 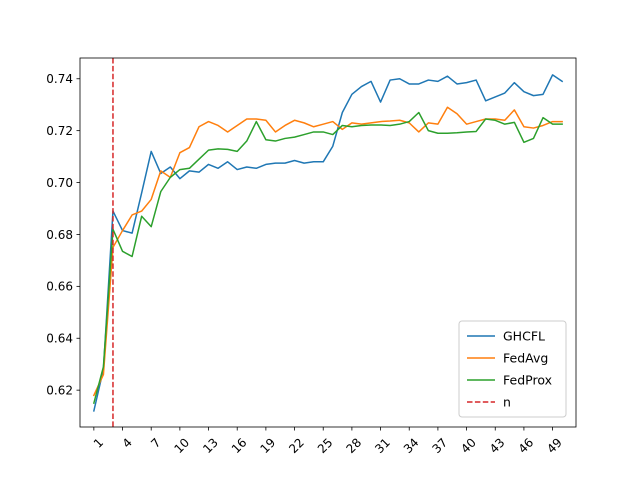 What do you see at coordinates (59, 183) in the screenshot?
I see `y-tick-label: 0.70` at bounding box center [59, 183].